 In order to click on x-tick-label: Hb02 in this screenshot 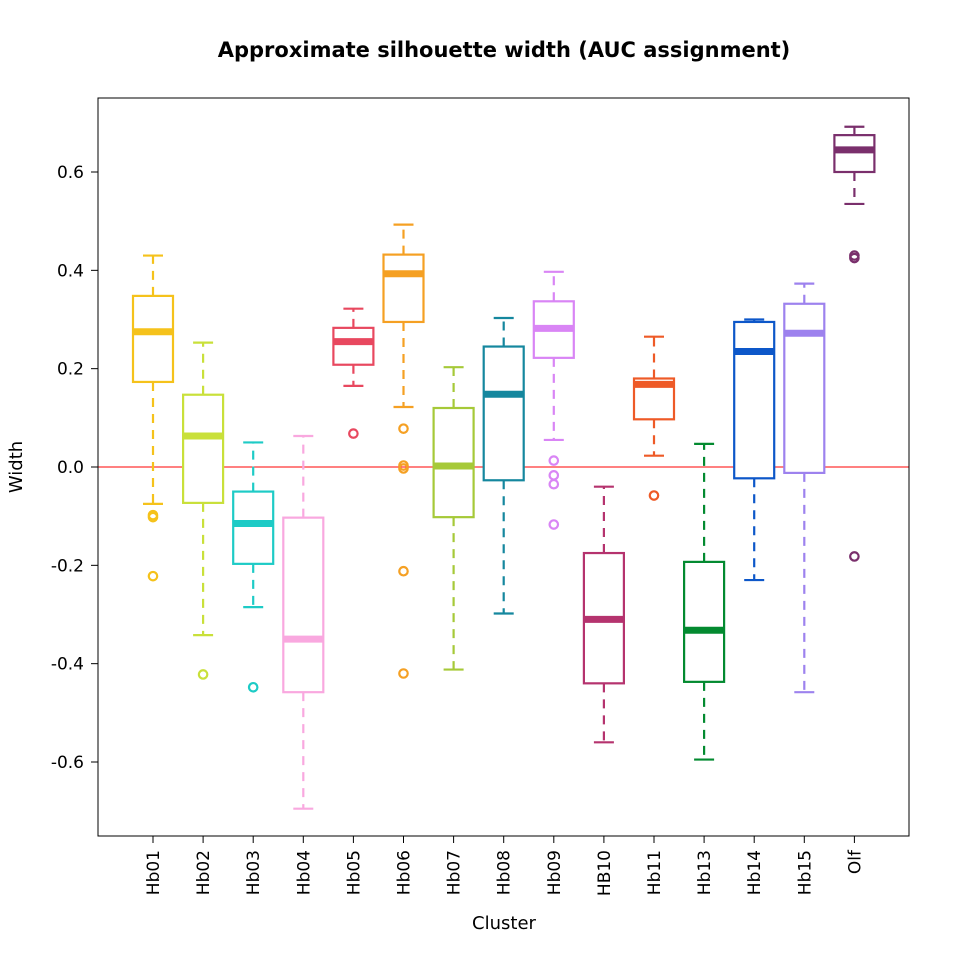, I will do `click(204, 872)`.